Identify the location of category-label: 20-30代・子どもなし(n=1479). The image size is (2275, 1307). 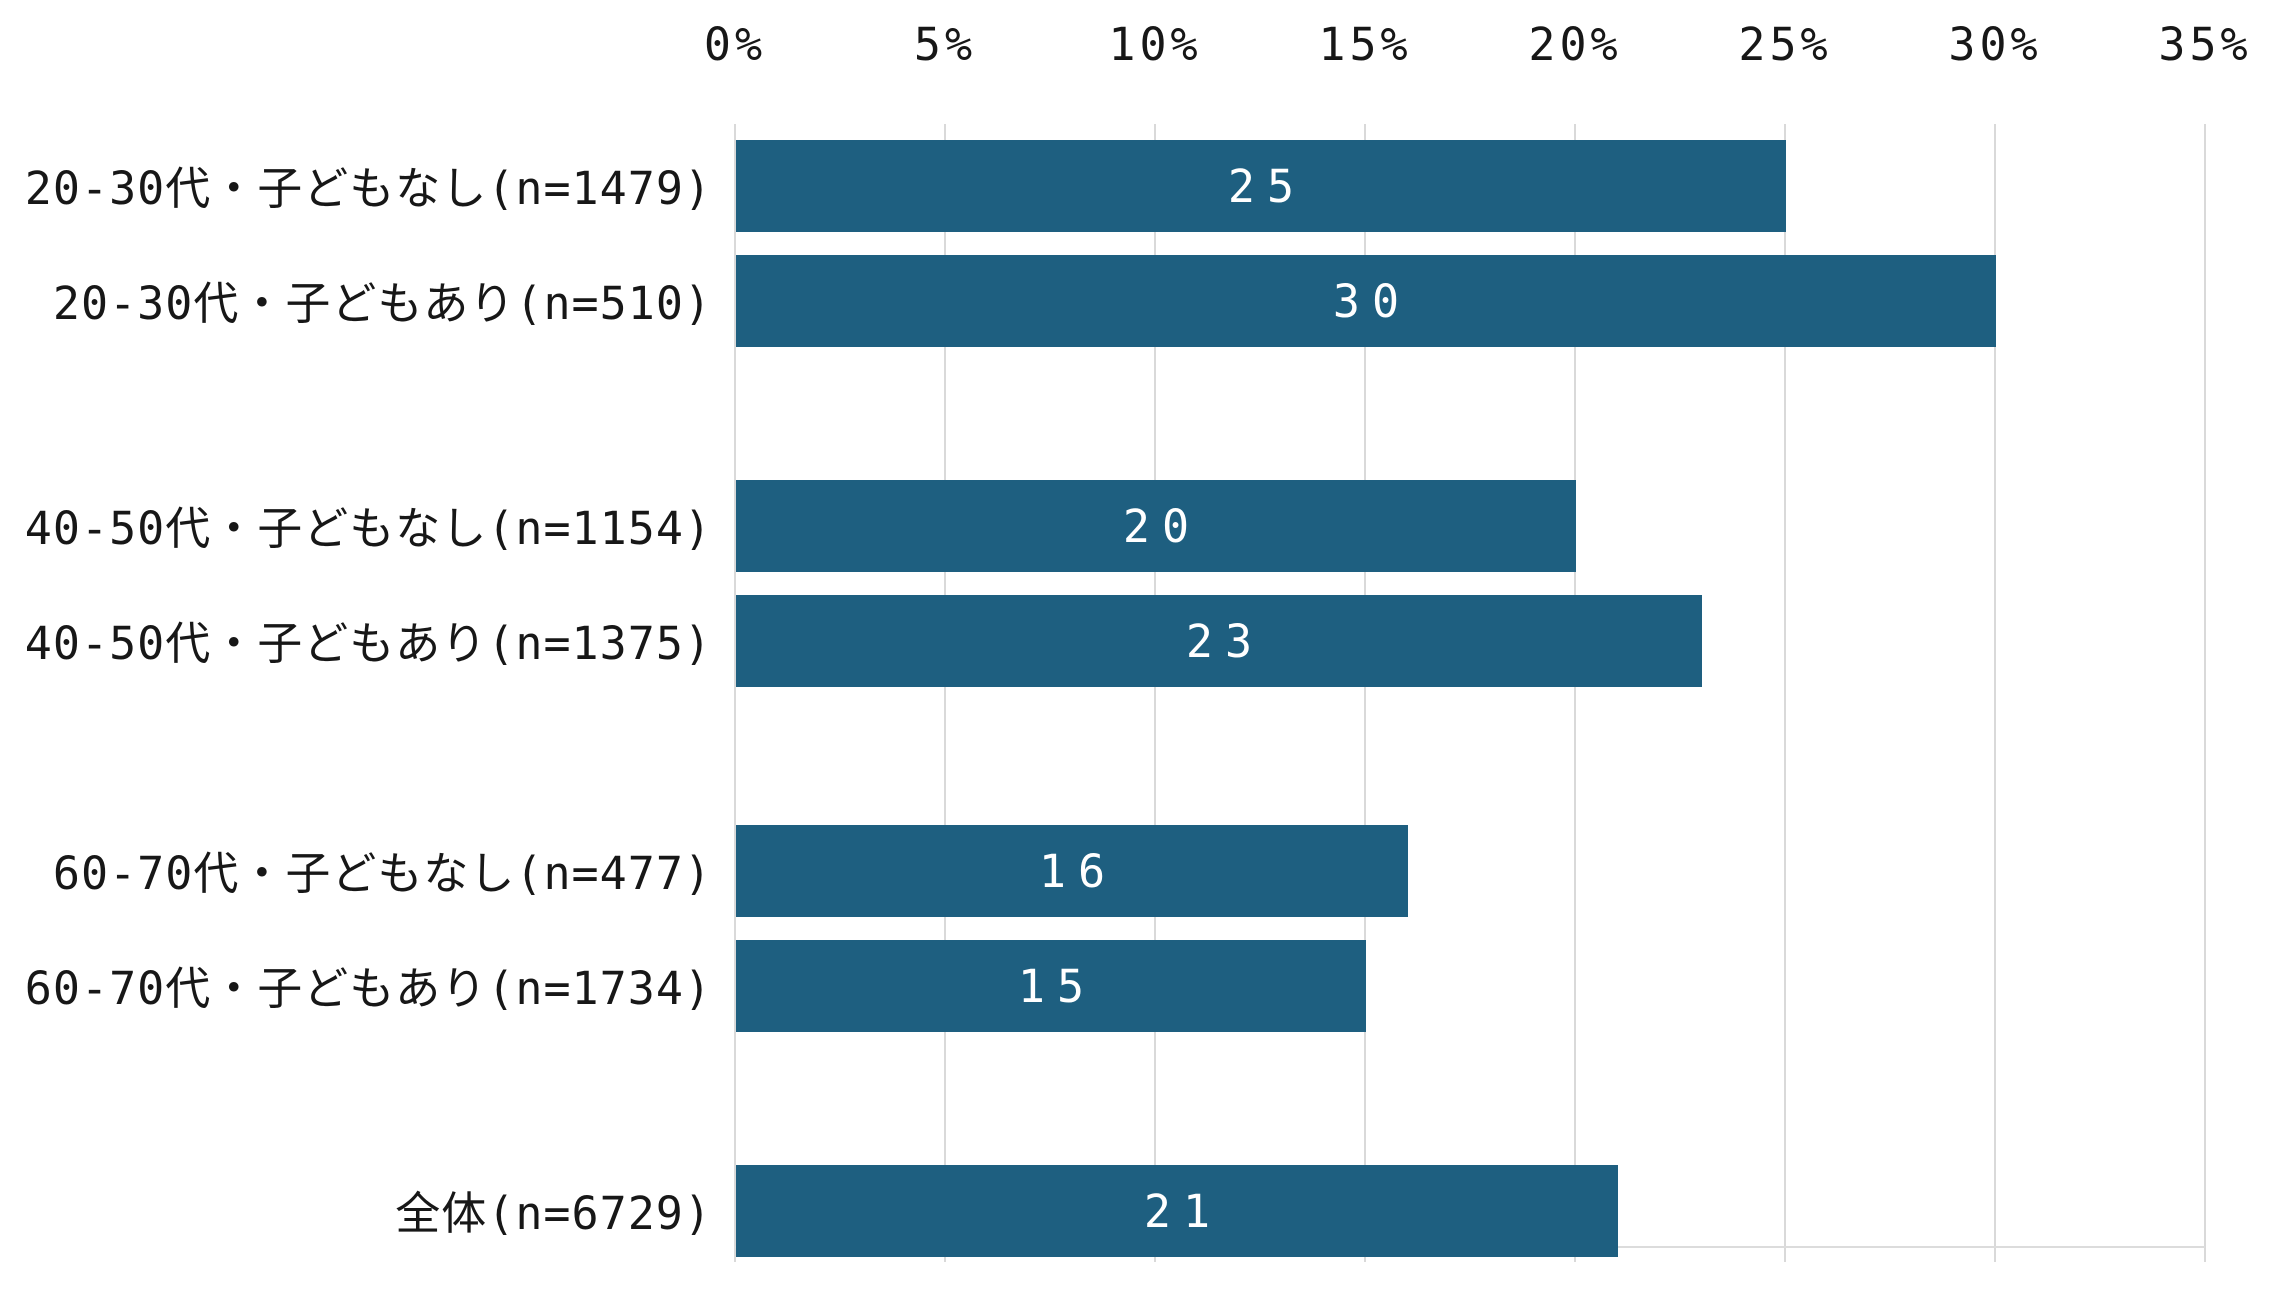
(368, 189).